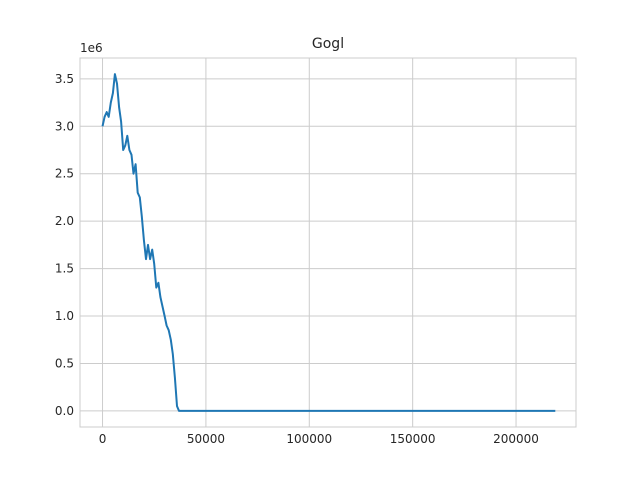  I want to click on y-tick-label: 2.0, so click(64, 221).